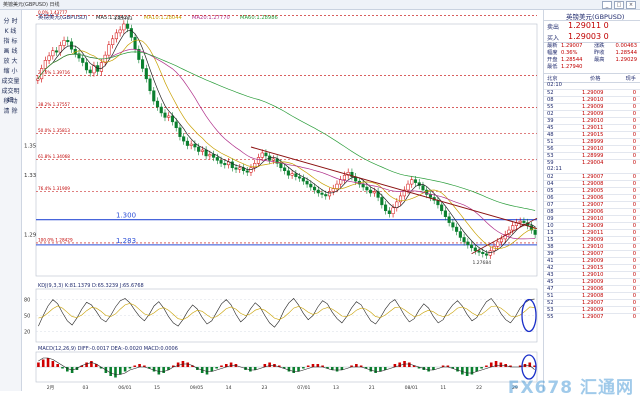  What do you see at coordinates (592, 275) in the screenshot?
I see `tick-row: 43 1.29010 0` at bounding box center [592, 275].